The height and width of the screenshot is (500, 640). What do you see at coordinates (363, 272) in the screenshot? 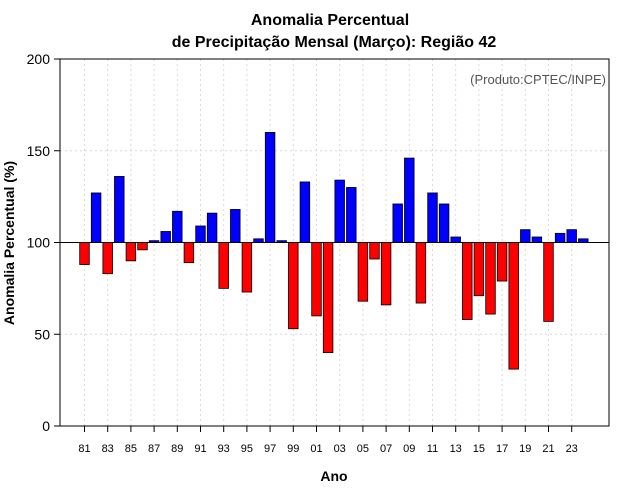
I see `bar-2005` at bounding box center [363, 272].